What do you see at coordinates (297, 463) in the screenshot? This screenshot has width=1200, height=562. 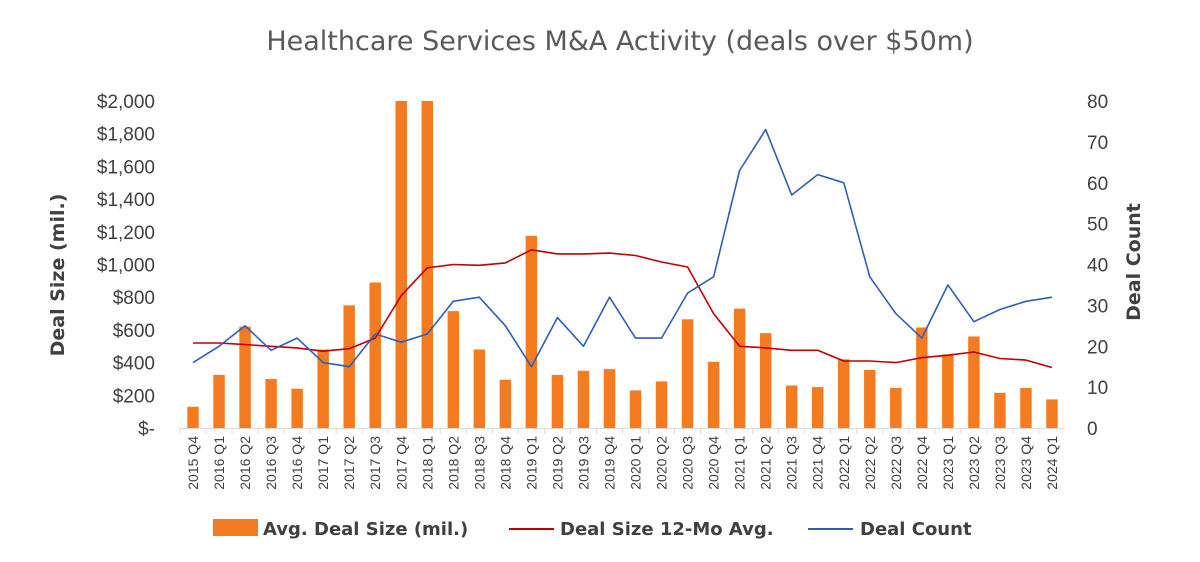 I see `x-tick-label: 2016 Q4` at bounding box center [297, 463].